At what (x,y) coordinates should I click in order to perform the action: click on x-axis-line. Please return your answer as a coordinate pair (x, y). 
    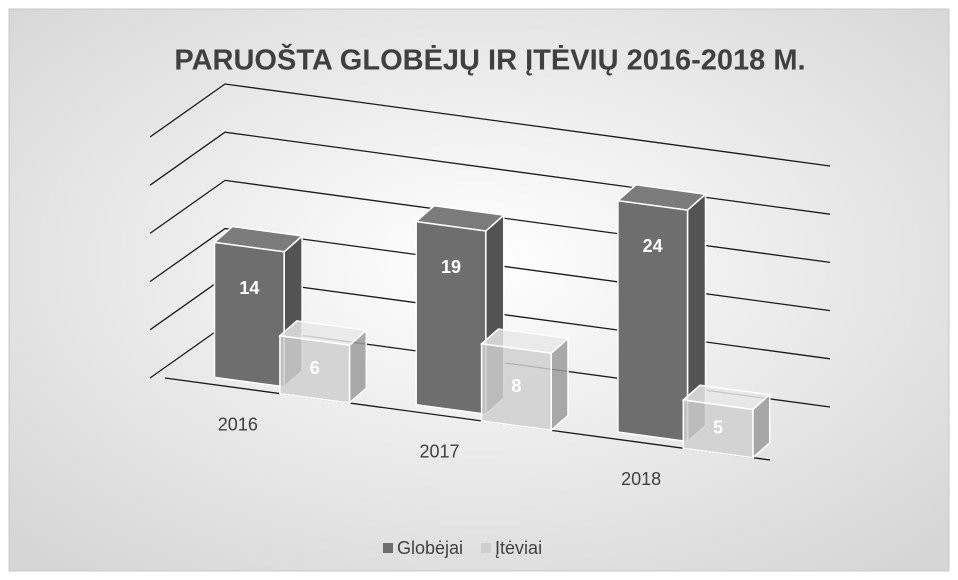
    Looking at the image, I should click on (467, 419).